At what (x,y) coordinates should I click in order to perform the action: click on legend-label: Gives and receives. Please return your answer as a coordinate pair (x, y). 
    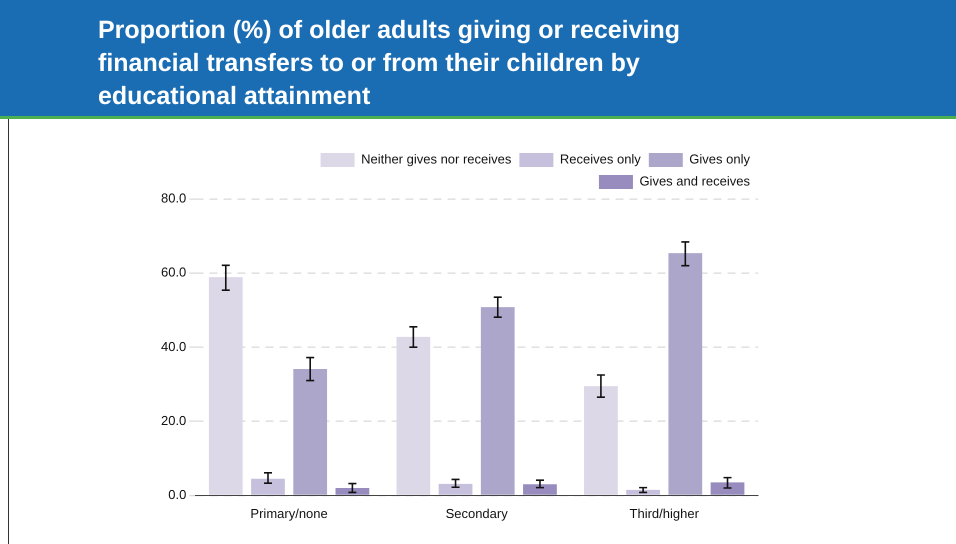
    Looking at the image, I should click on (694, 181).